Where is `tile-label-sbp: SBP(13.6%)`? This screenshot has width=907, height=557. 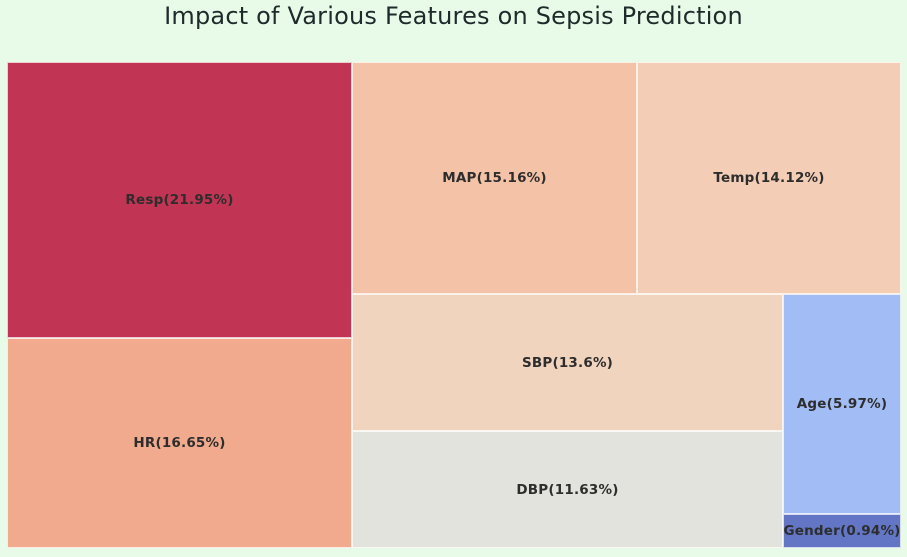
tile-label-sbp: SBP(13.6%) is located at coordinates (567, 362).